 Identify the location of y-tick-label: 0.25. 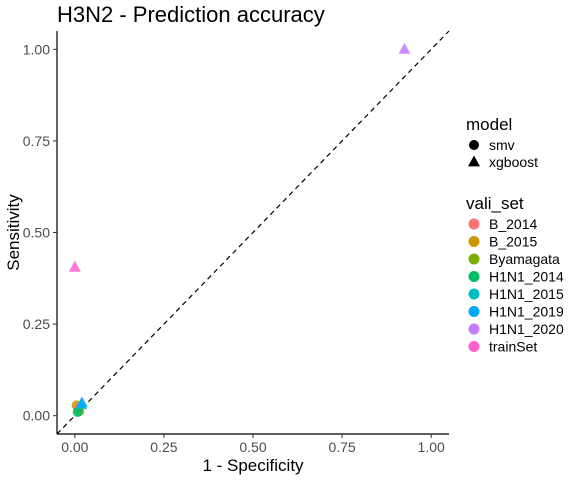
(36, 324).